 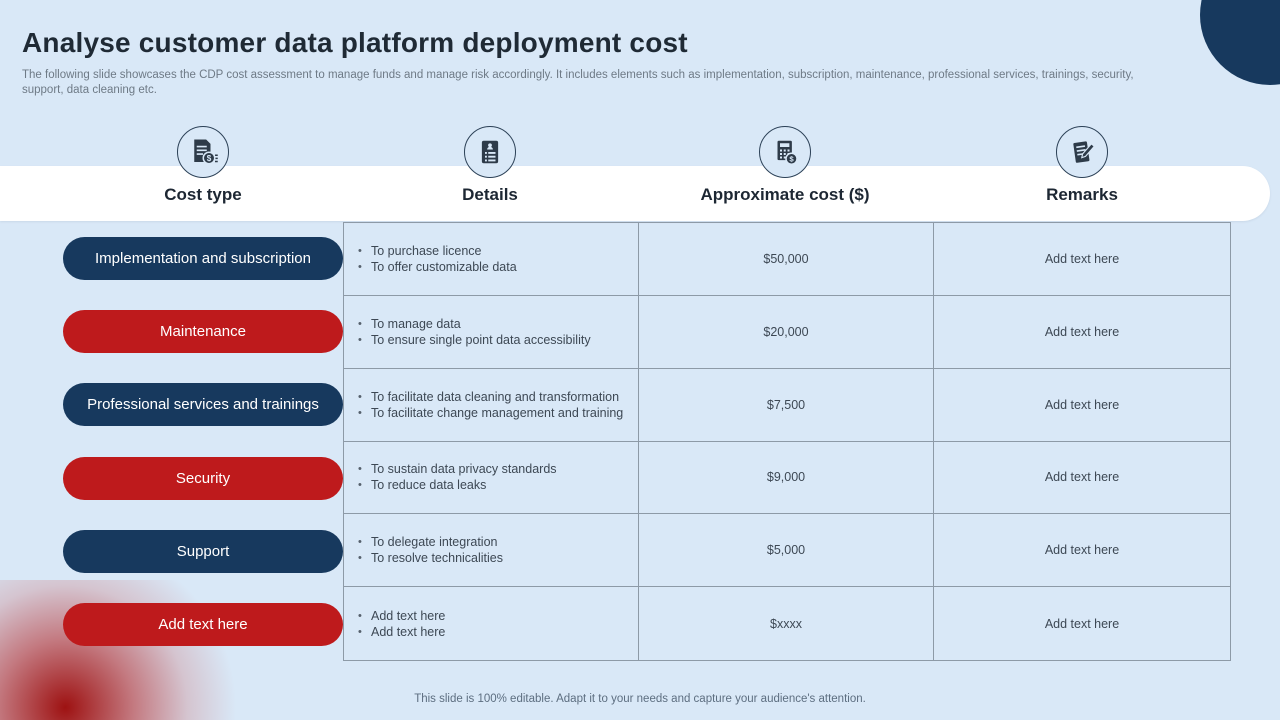 What do you see at coordinates (492, 324) in the screenshot?
I see `detail-item: To manage data` at bounding box center [492, 324].